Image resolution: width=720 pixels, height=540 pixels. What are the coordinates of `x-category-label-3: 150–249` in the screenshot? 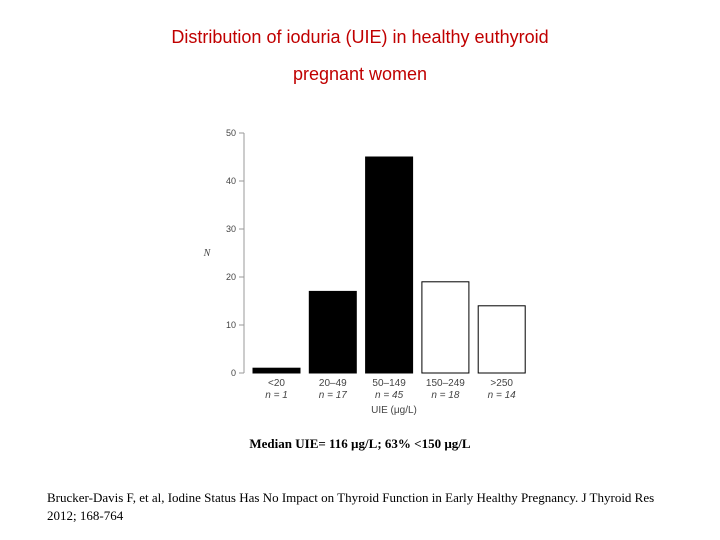 It's located at (445, 383).